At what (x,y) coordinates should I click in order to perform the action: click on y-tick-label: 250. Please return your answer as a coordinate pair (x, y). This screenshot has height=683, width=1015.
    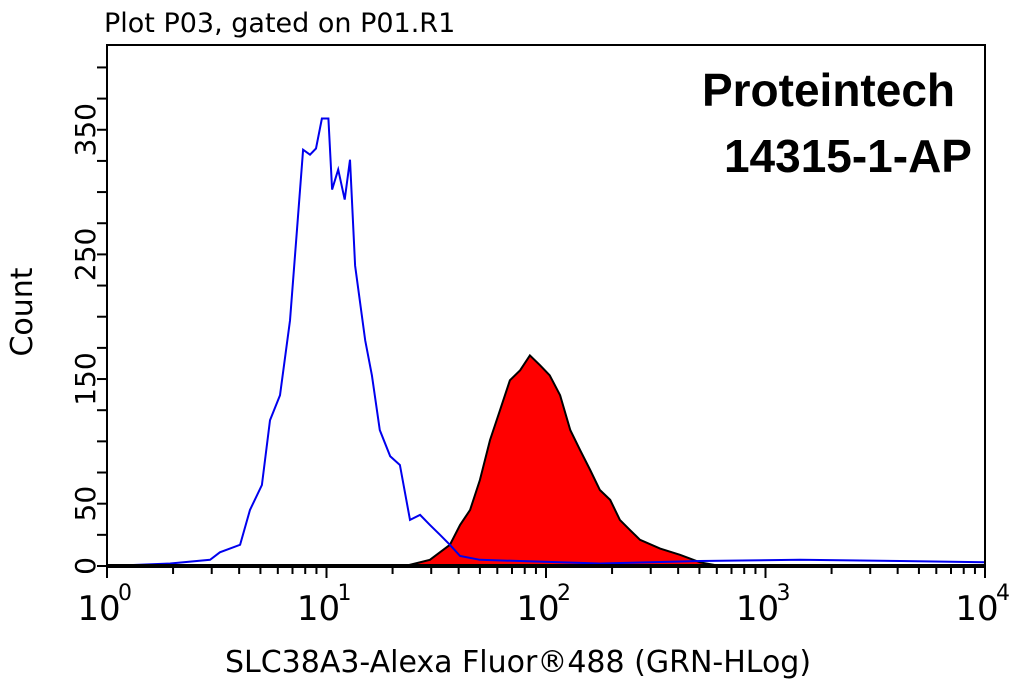
    Looking at the image, I should click on (85, 254).